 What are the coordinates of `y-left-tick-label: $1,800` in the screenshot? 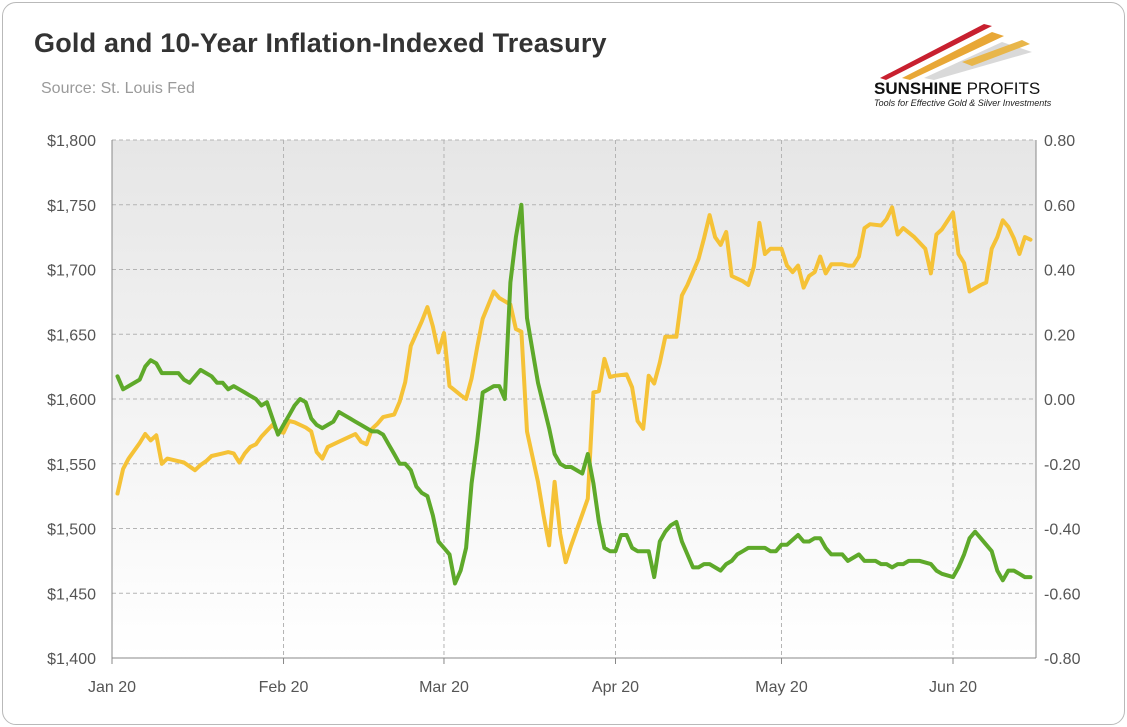 It's located at (71, 141).